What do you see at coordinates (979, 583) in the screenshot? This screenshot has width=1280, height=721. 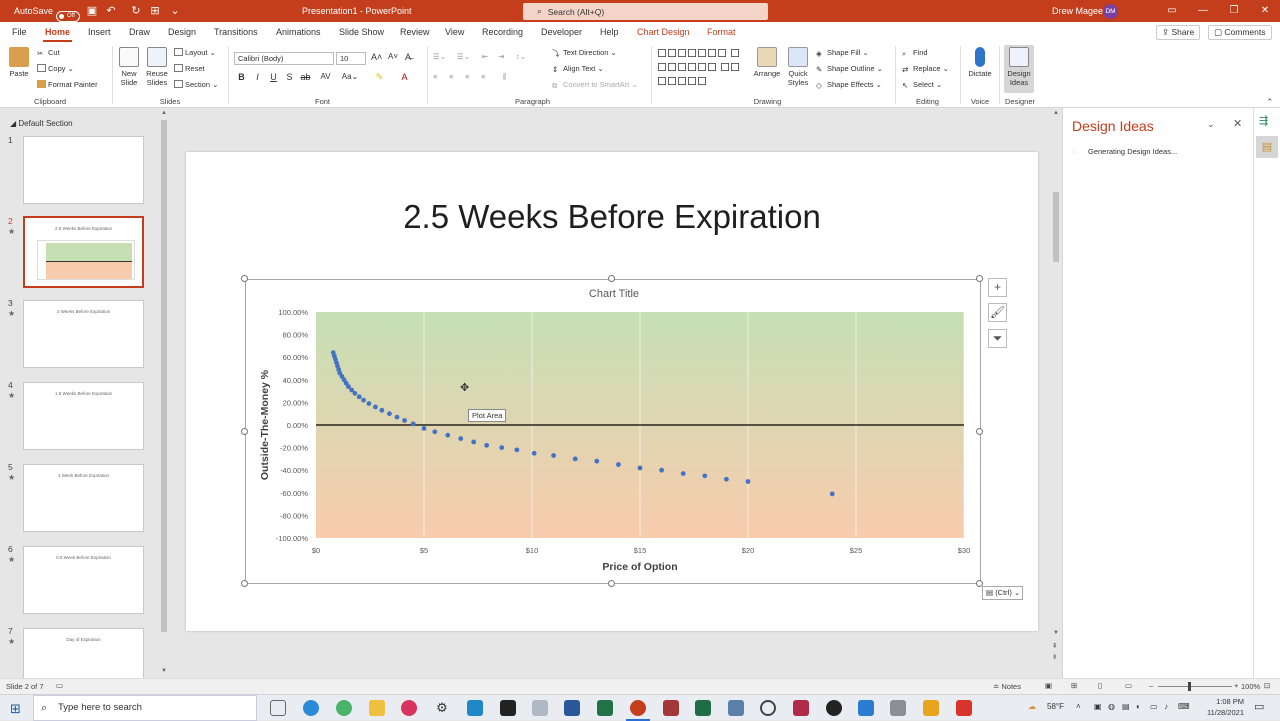 I see `resize-handle-se` at bounding box center [979, 583].